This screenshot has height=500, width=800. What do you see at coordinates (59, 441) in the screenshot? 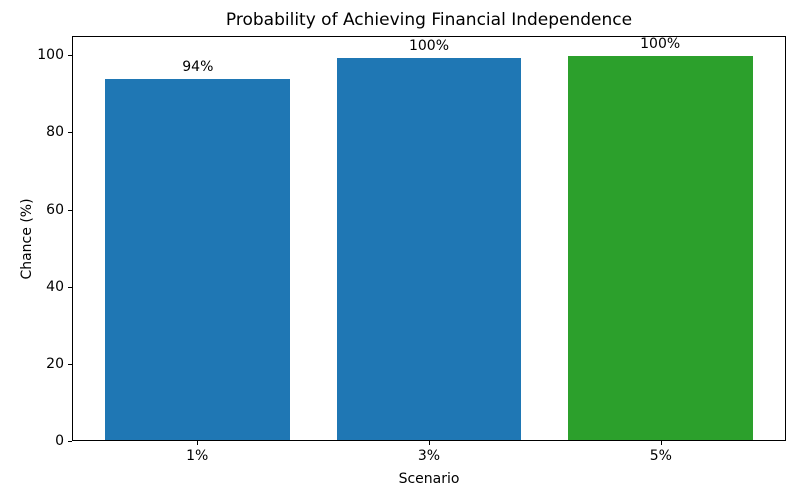
I see `y-tick-label: 0` at bounding box center [59, 441].